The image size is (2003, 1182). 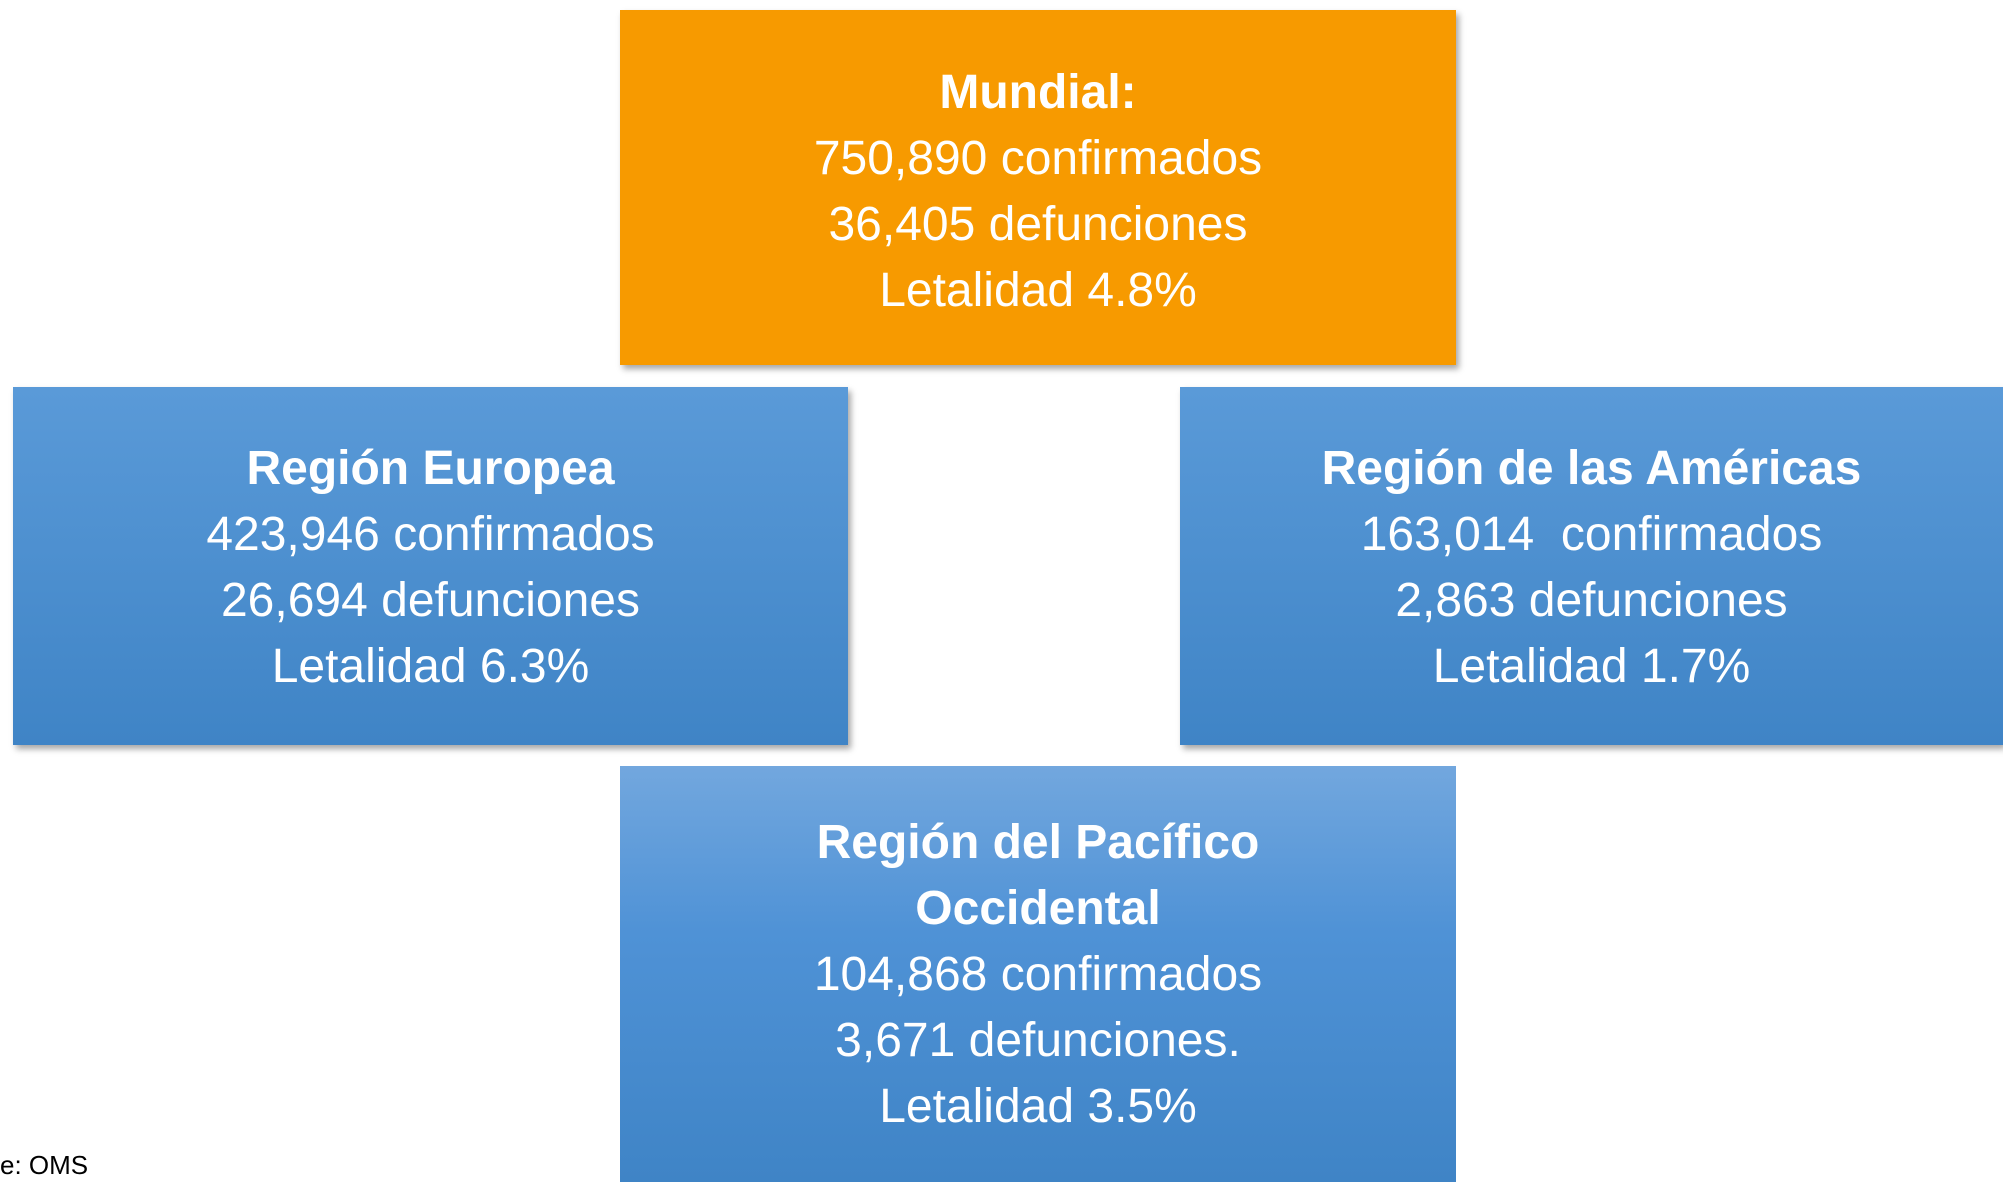 I want to click on box-line: Letalidad 1.7%, so click(x=1591, y=666).